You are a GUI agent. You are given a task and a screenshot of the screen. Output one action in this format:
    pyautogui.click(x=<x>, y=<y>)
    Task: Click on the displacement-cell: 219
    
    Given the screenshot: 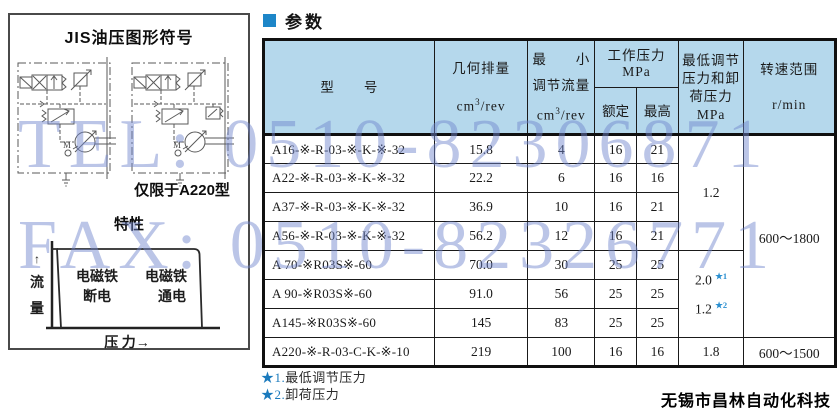 What is the action you would take?
    pyautogui.click(x=481, y=352)
    